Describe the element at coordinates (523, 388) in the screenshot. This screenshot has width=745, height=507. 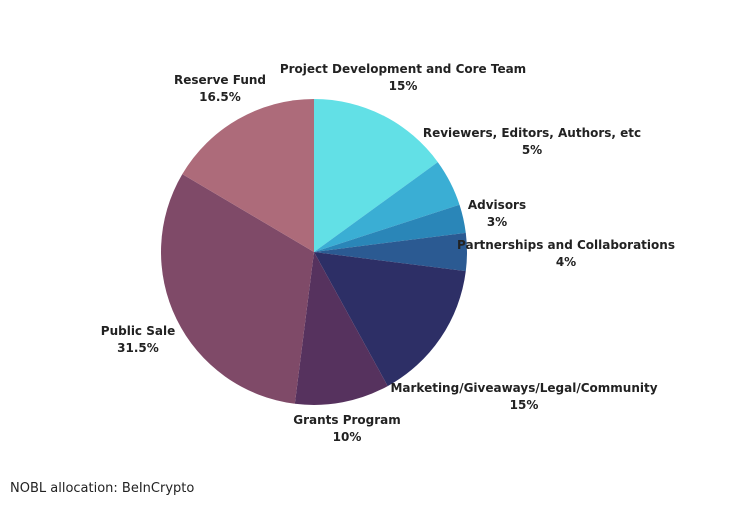
I see `slice-label: Marketing/Giveaways/Legal/Community` at that location.